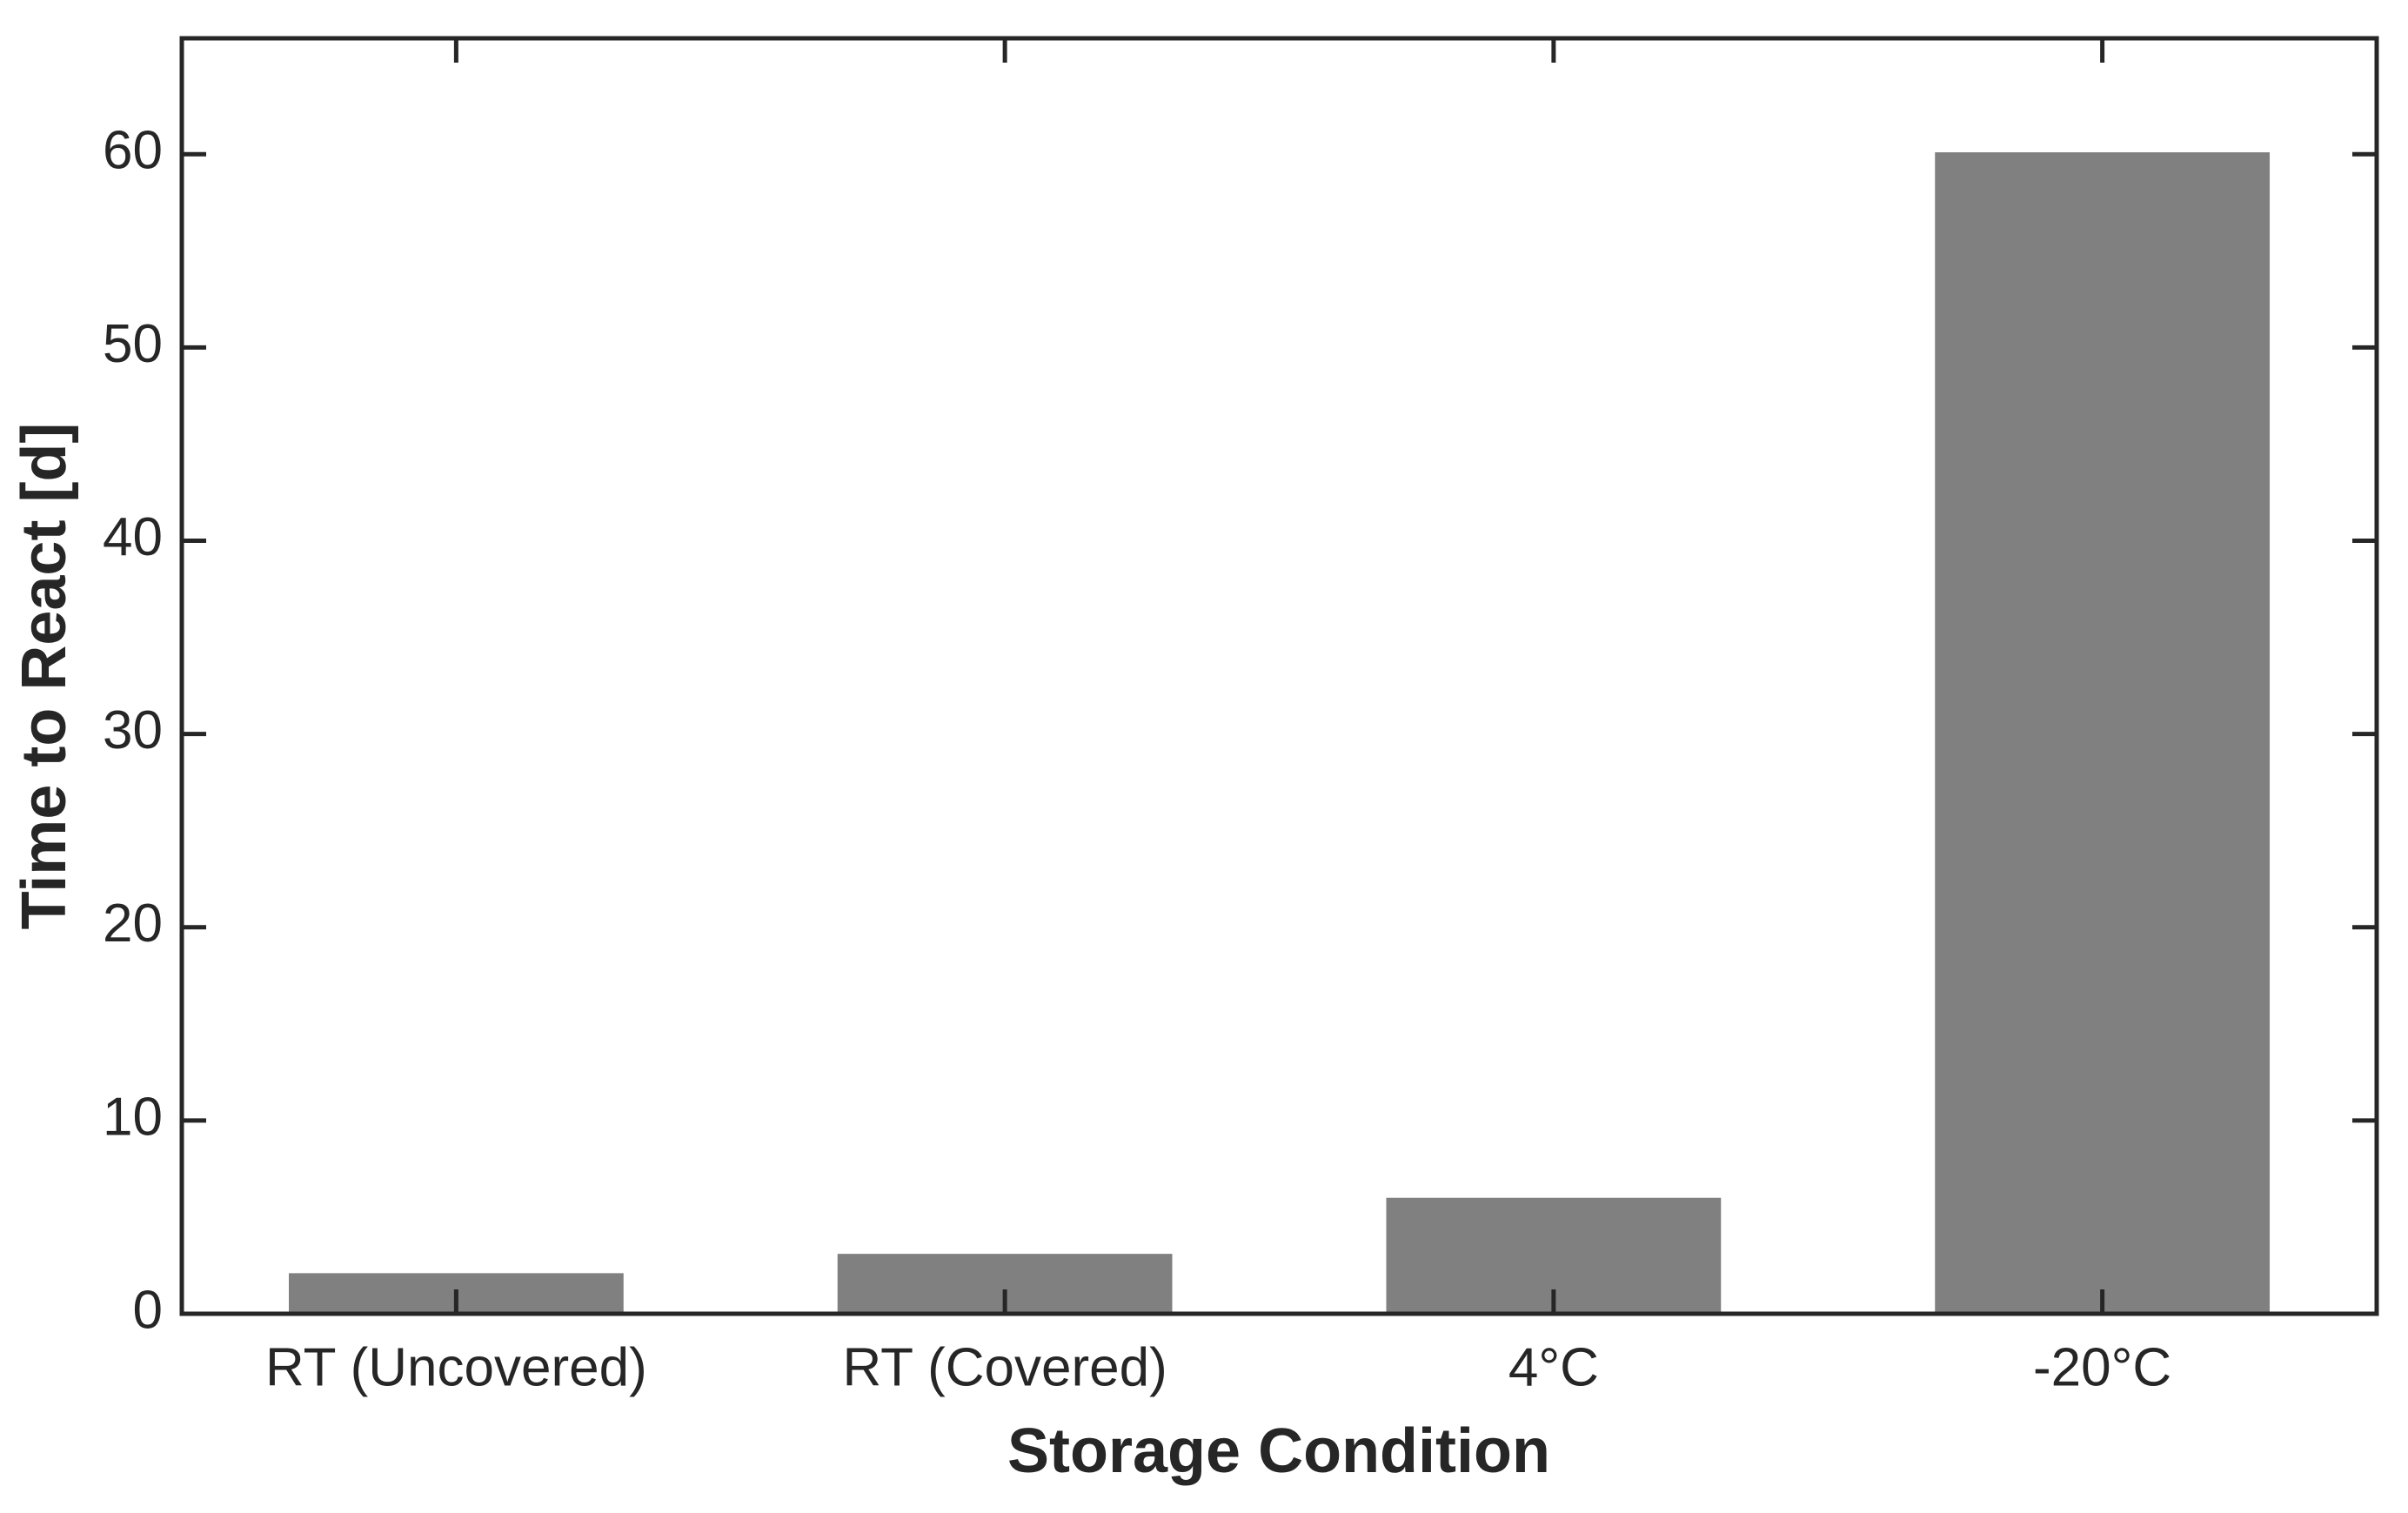 The height and width of the screenshot is (1513, 2408). What do you see at coordinates (133, 1117) in the screenshot?
I see `y-tick-label: 10` at bounding box center [133, 1117].